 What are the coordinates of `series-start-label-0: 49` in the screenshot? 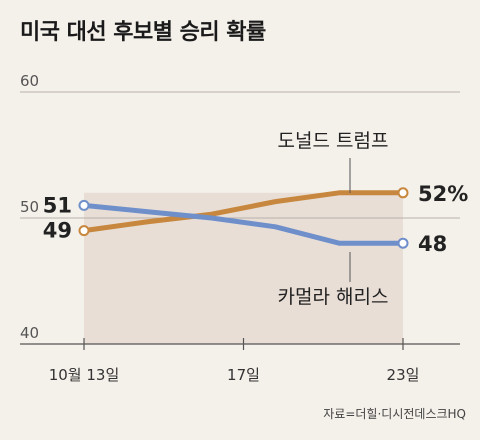 It's located at (57, 231).